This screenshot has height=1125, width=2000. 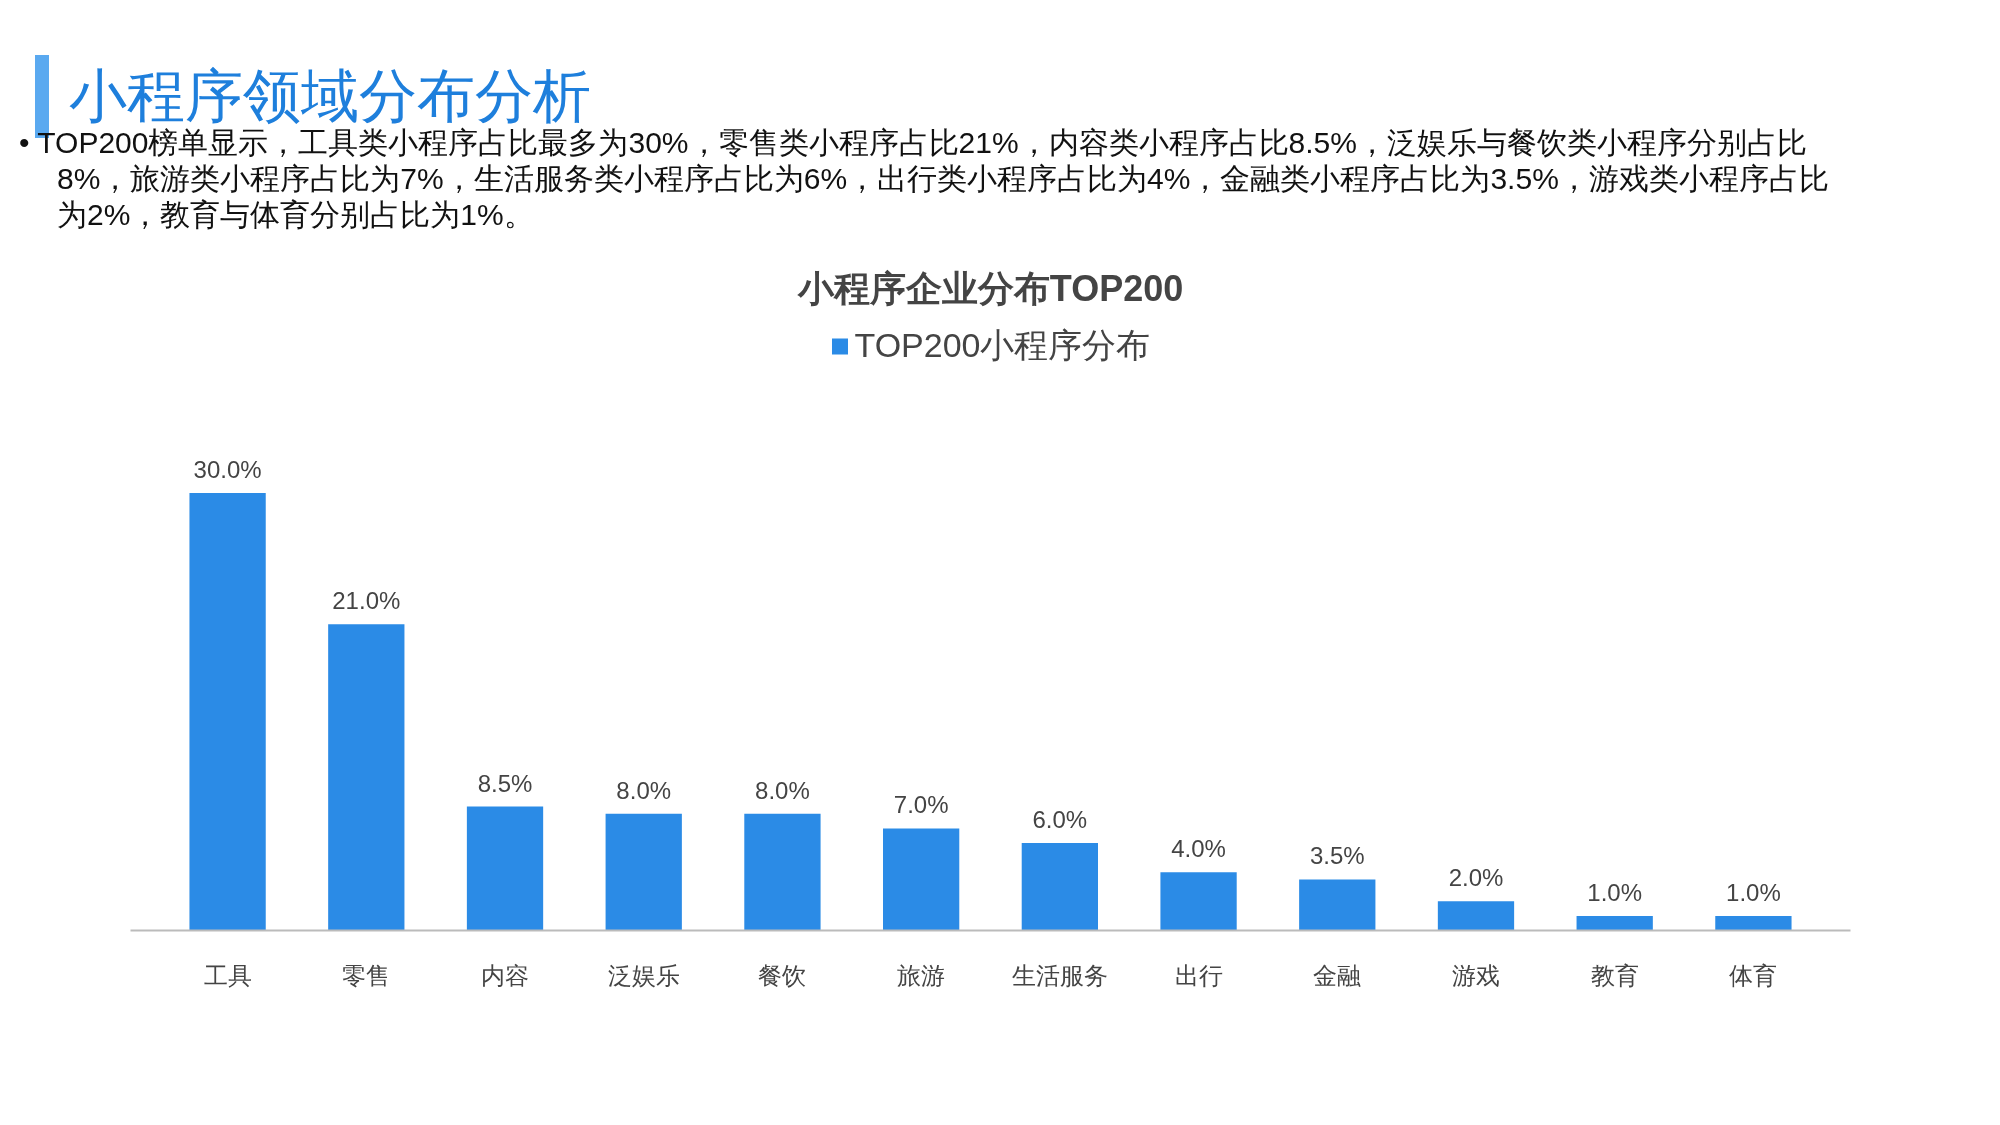 I want to click on data-label: 3.5%, so click(x=1337, y=856).